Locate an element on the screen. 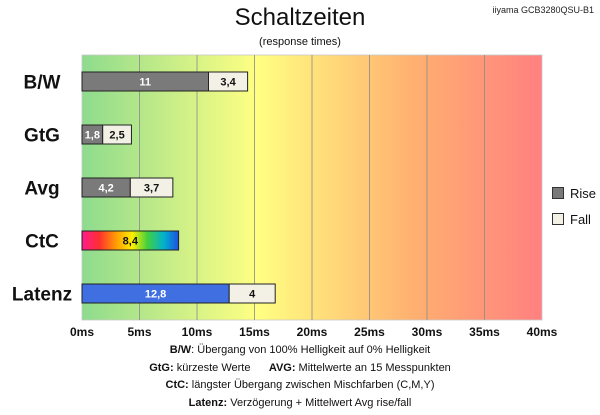 This screenshot has height=415, width=600. footnote-text: Verzögerung + Mittelwert Avg rise/fall is located at coordinates (319, 402).